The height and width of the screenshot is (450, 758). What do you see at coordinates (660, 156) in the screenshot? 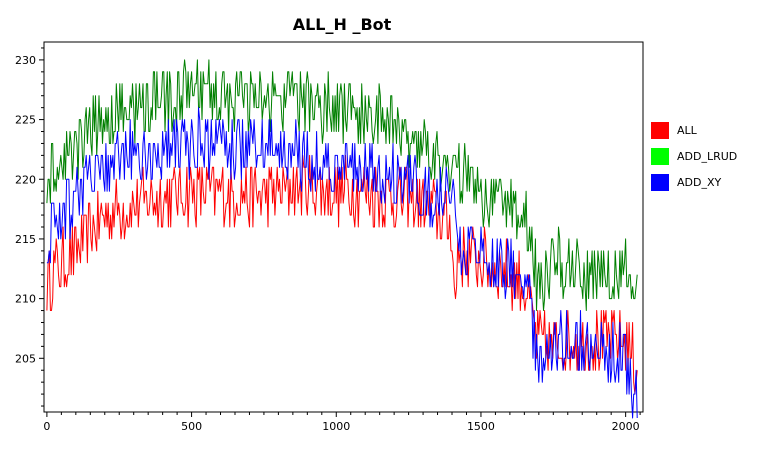
I see `legend-swatch-add-lrud` at bounding box center [660, 156].